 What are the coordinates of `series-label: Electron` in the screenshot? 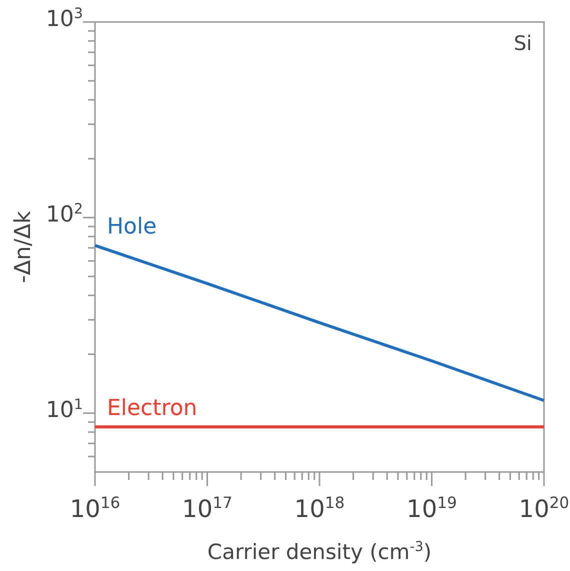 It's located at (152, 408).